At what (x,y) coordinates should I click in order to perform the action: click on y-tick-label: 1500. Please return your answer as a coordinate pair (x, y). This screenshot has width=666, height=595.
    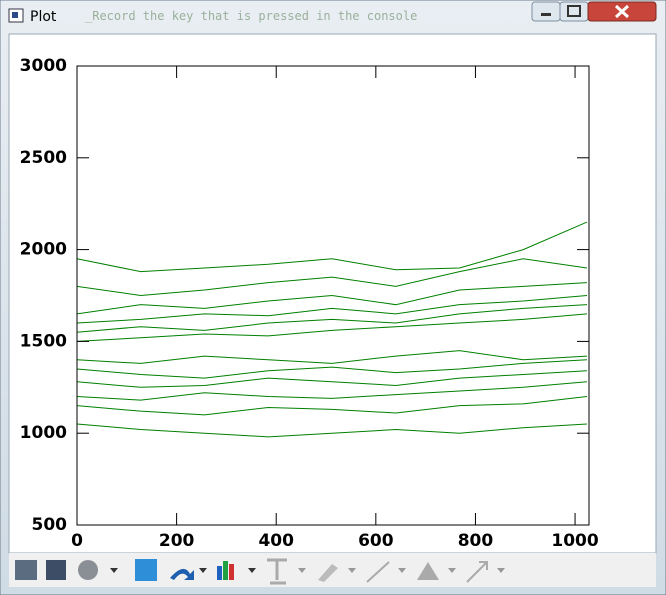
    Looking at the image, I should click on (43, 341).